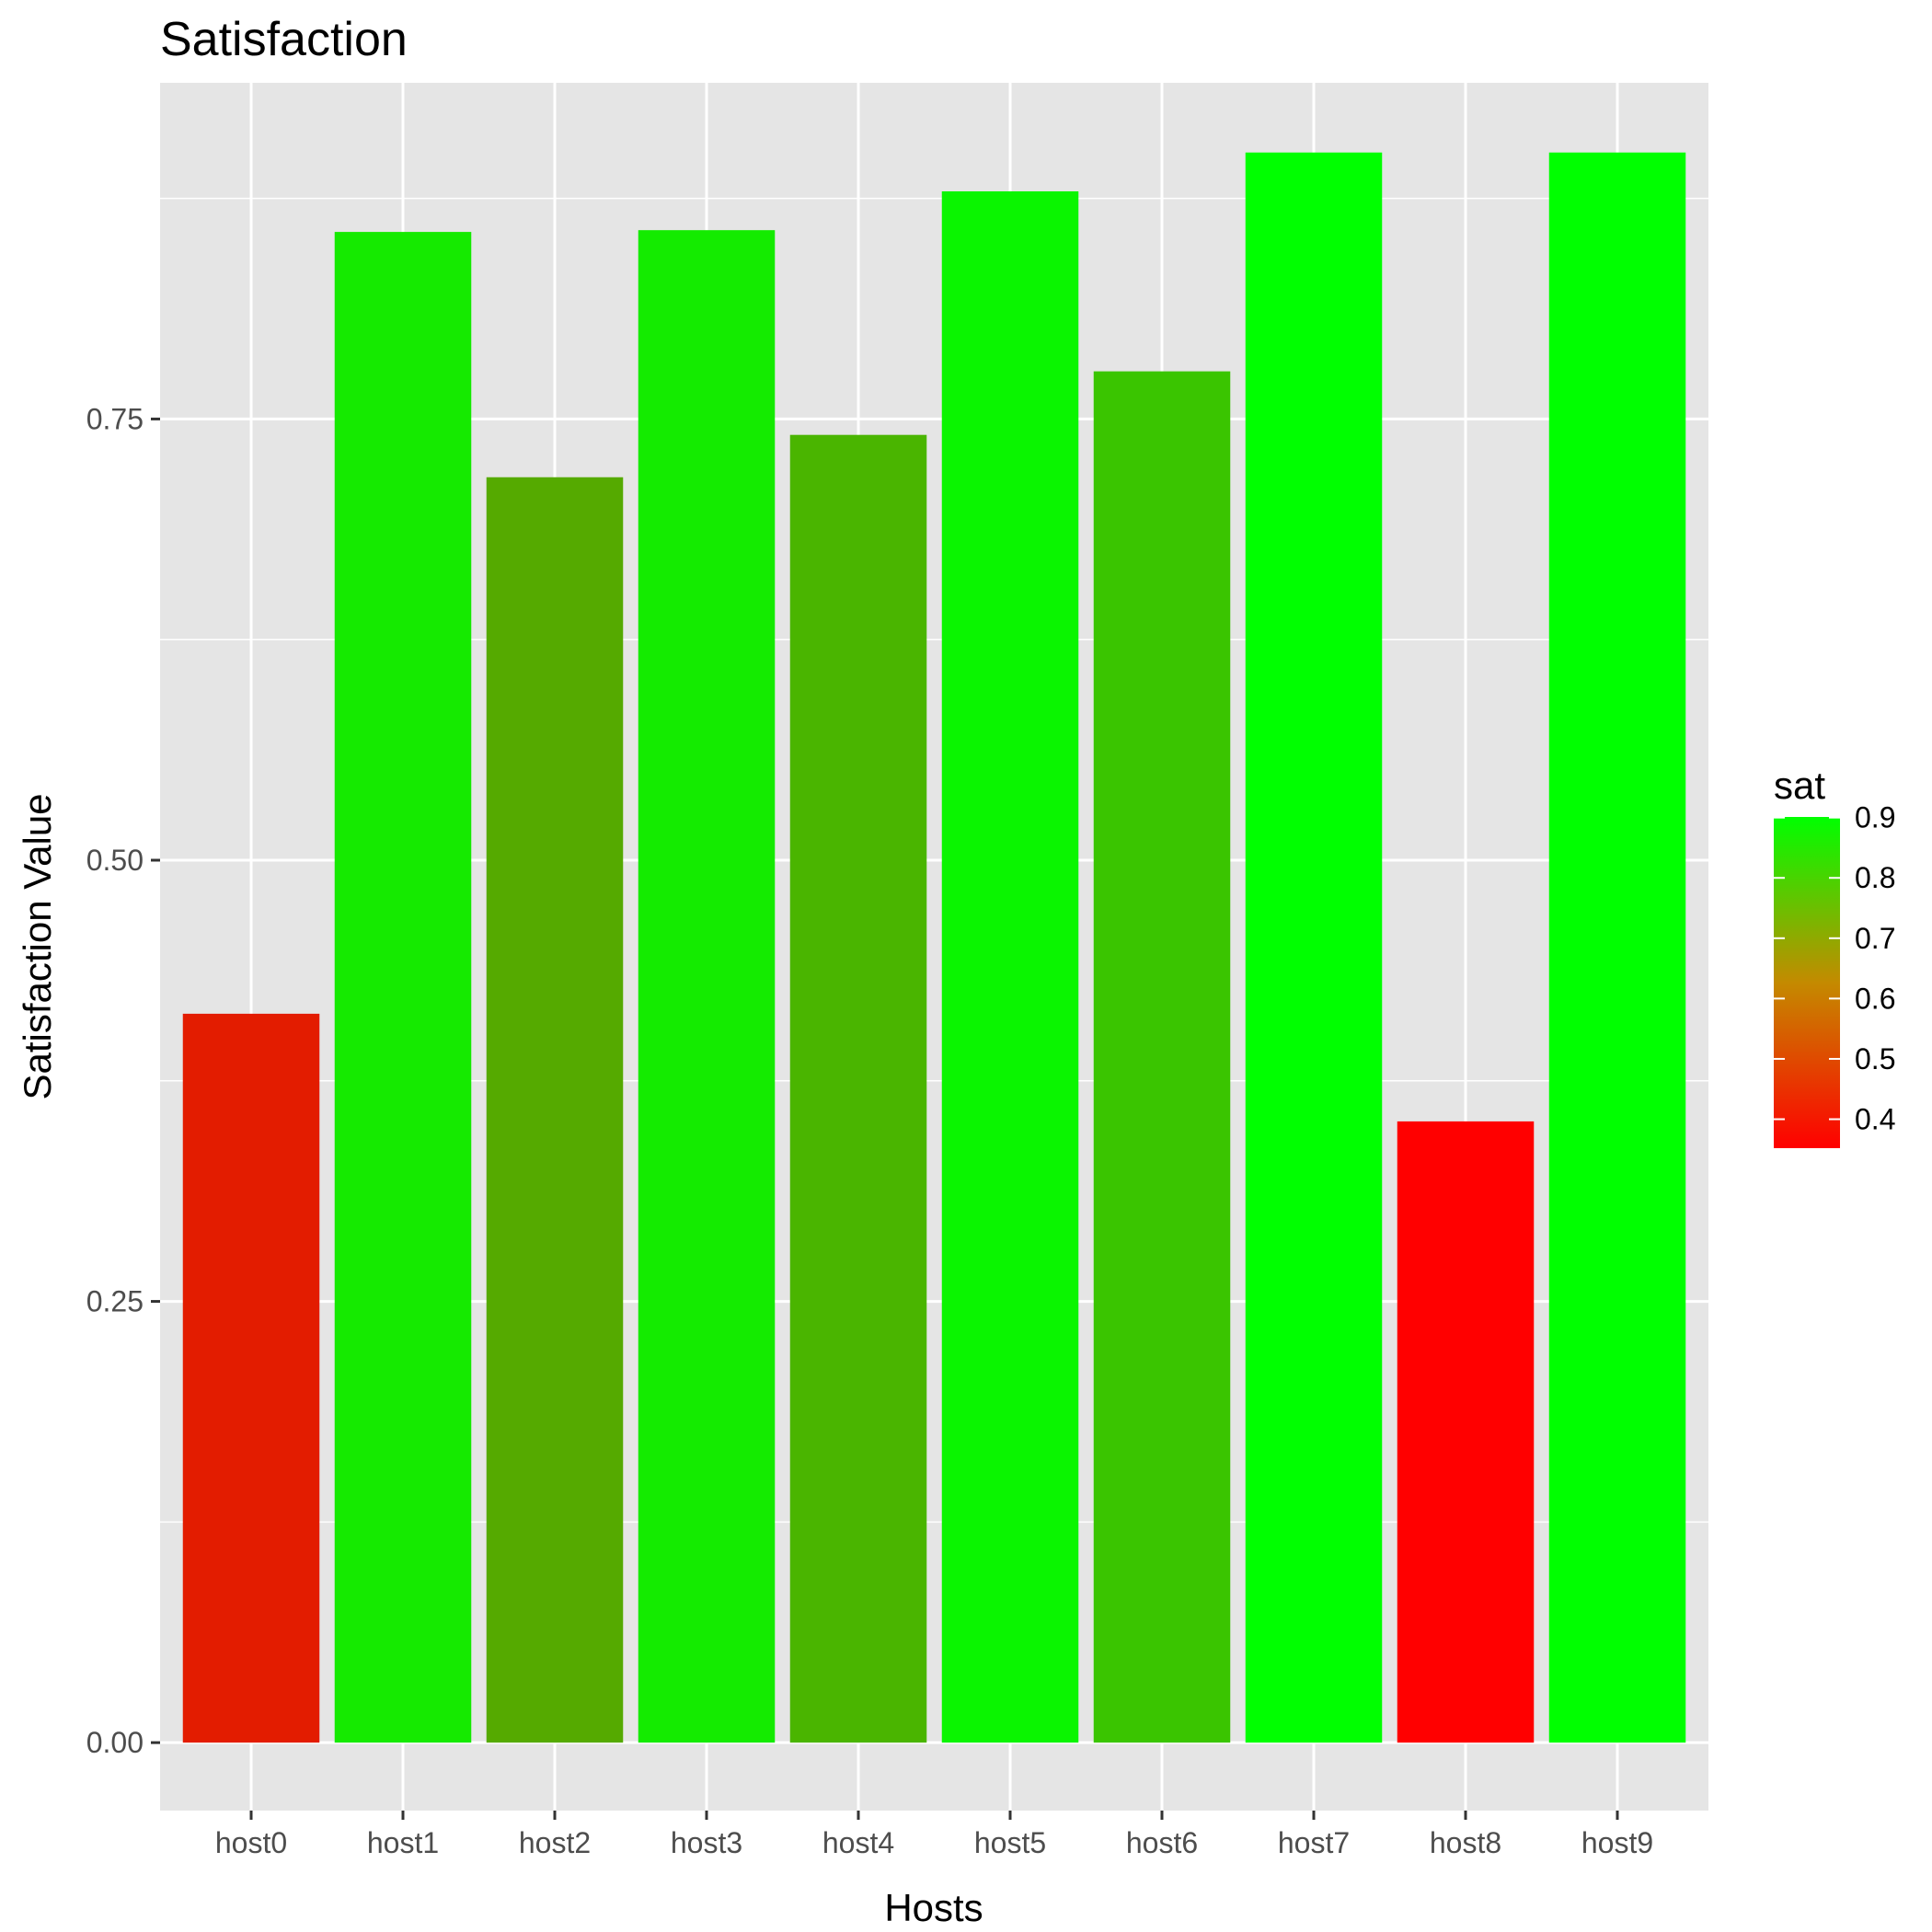 This screenshot has width=1932, height=1932. I want to click on bar-host5, so click(1010, 966).